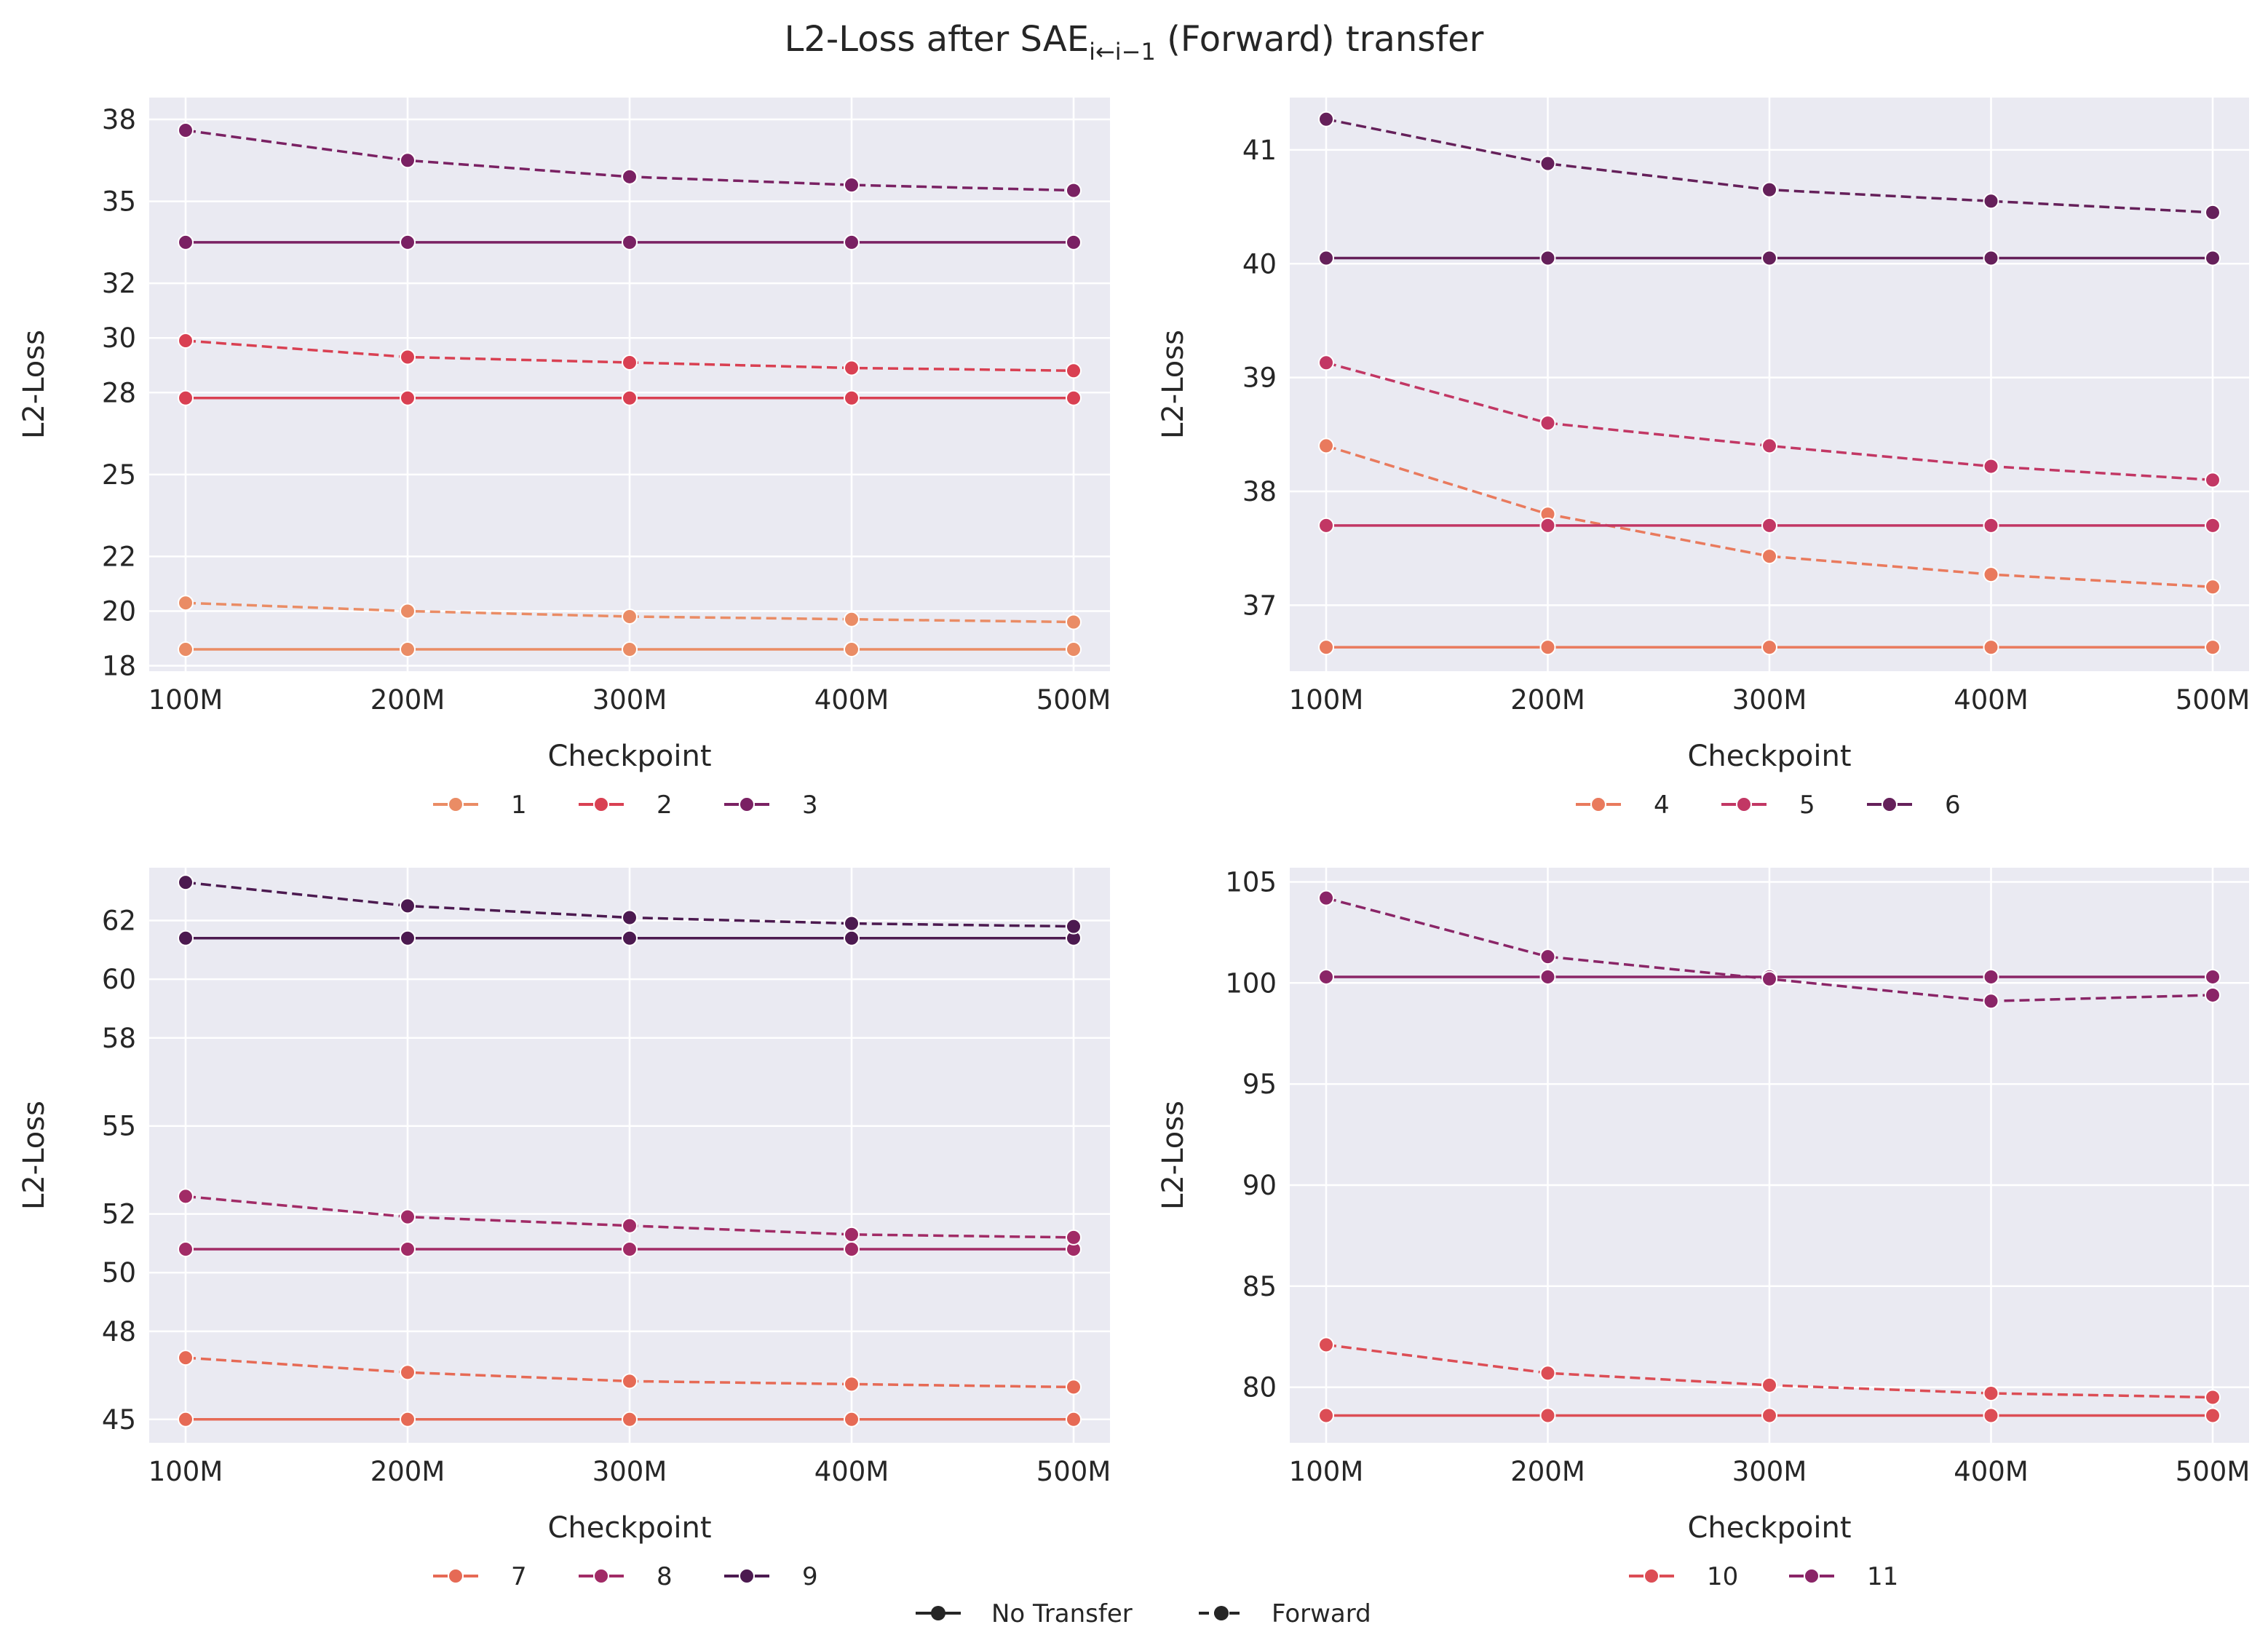 This screenshot has width=2268, height=1643. Describe the element at coordinates (1812, 1576) in the screenshot. I see `legend-11-marker` at that location.